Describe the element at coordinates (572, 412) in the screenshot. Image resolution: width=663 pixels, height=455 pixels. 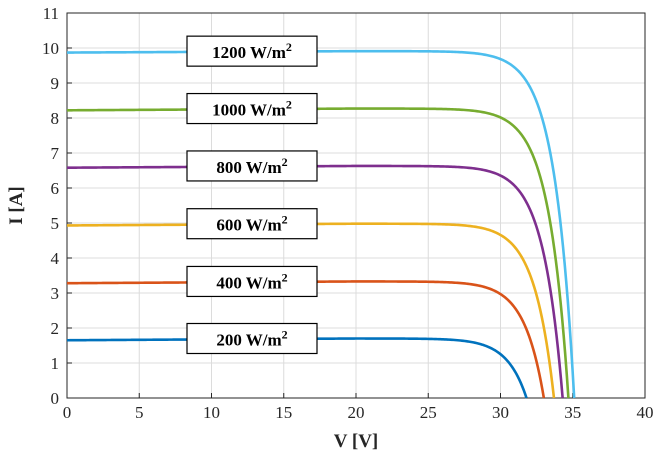
I see `x-tick-label: 35` at that location.